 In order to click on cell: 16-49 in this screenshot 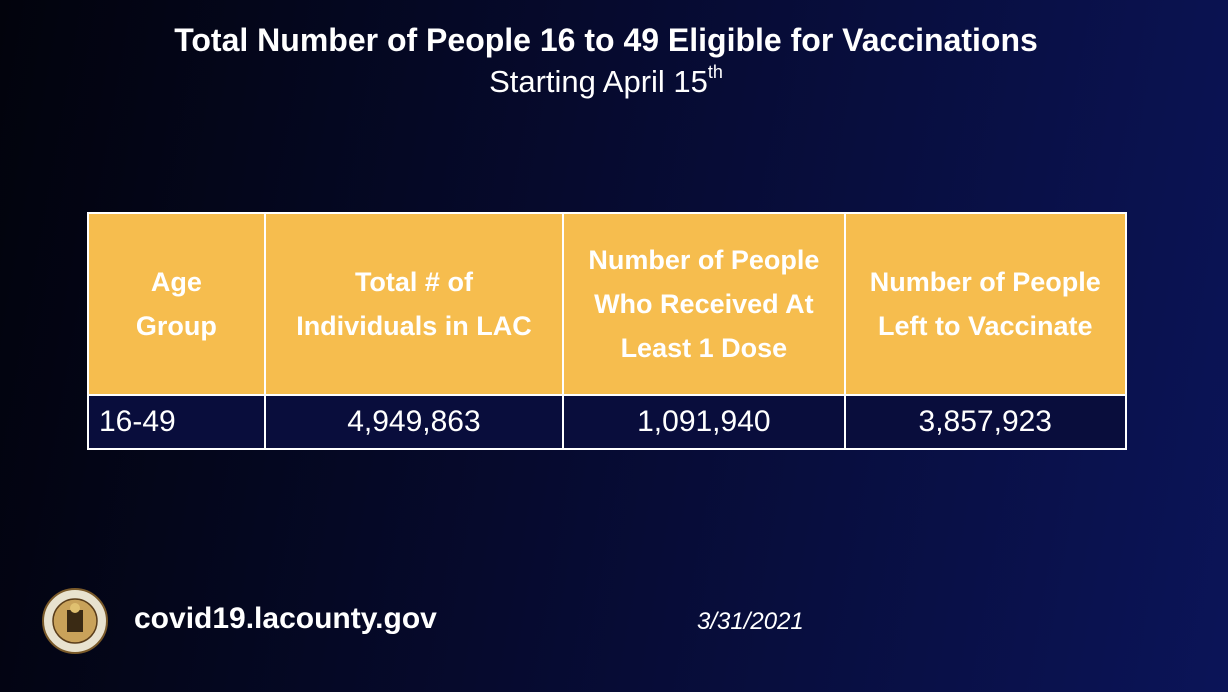, I will do `click(176, 422)`.